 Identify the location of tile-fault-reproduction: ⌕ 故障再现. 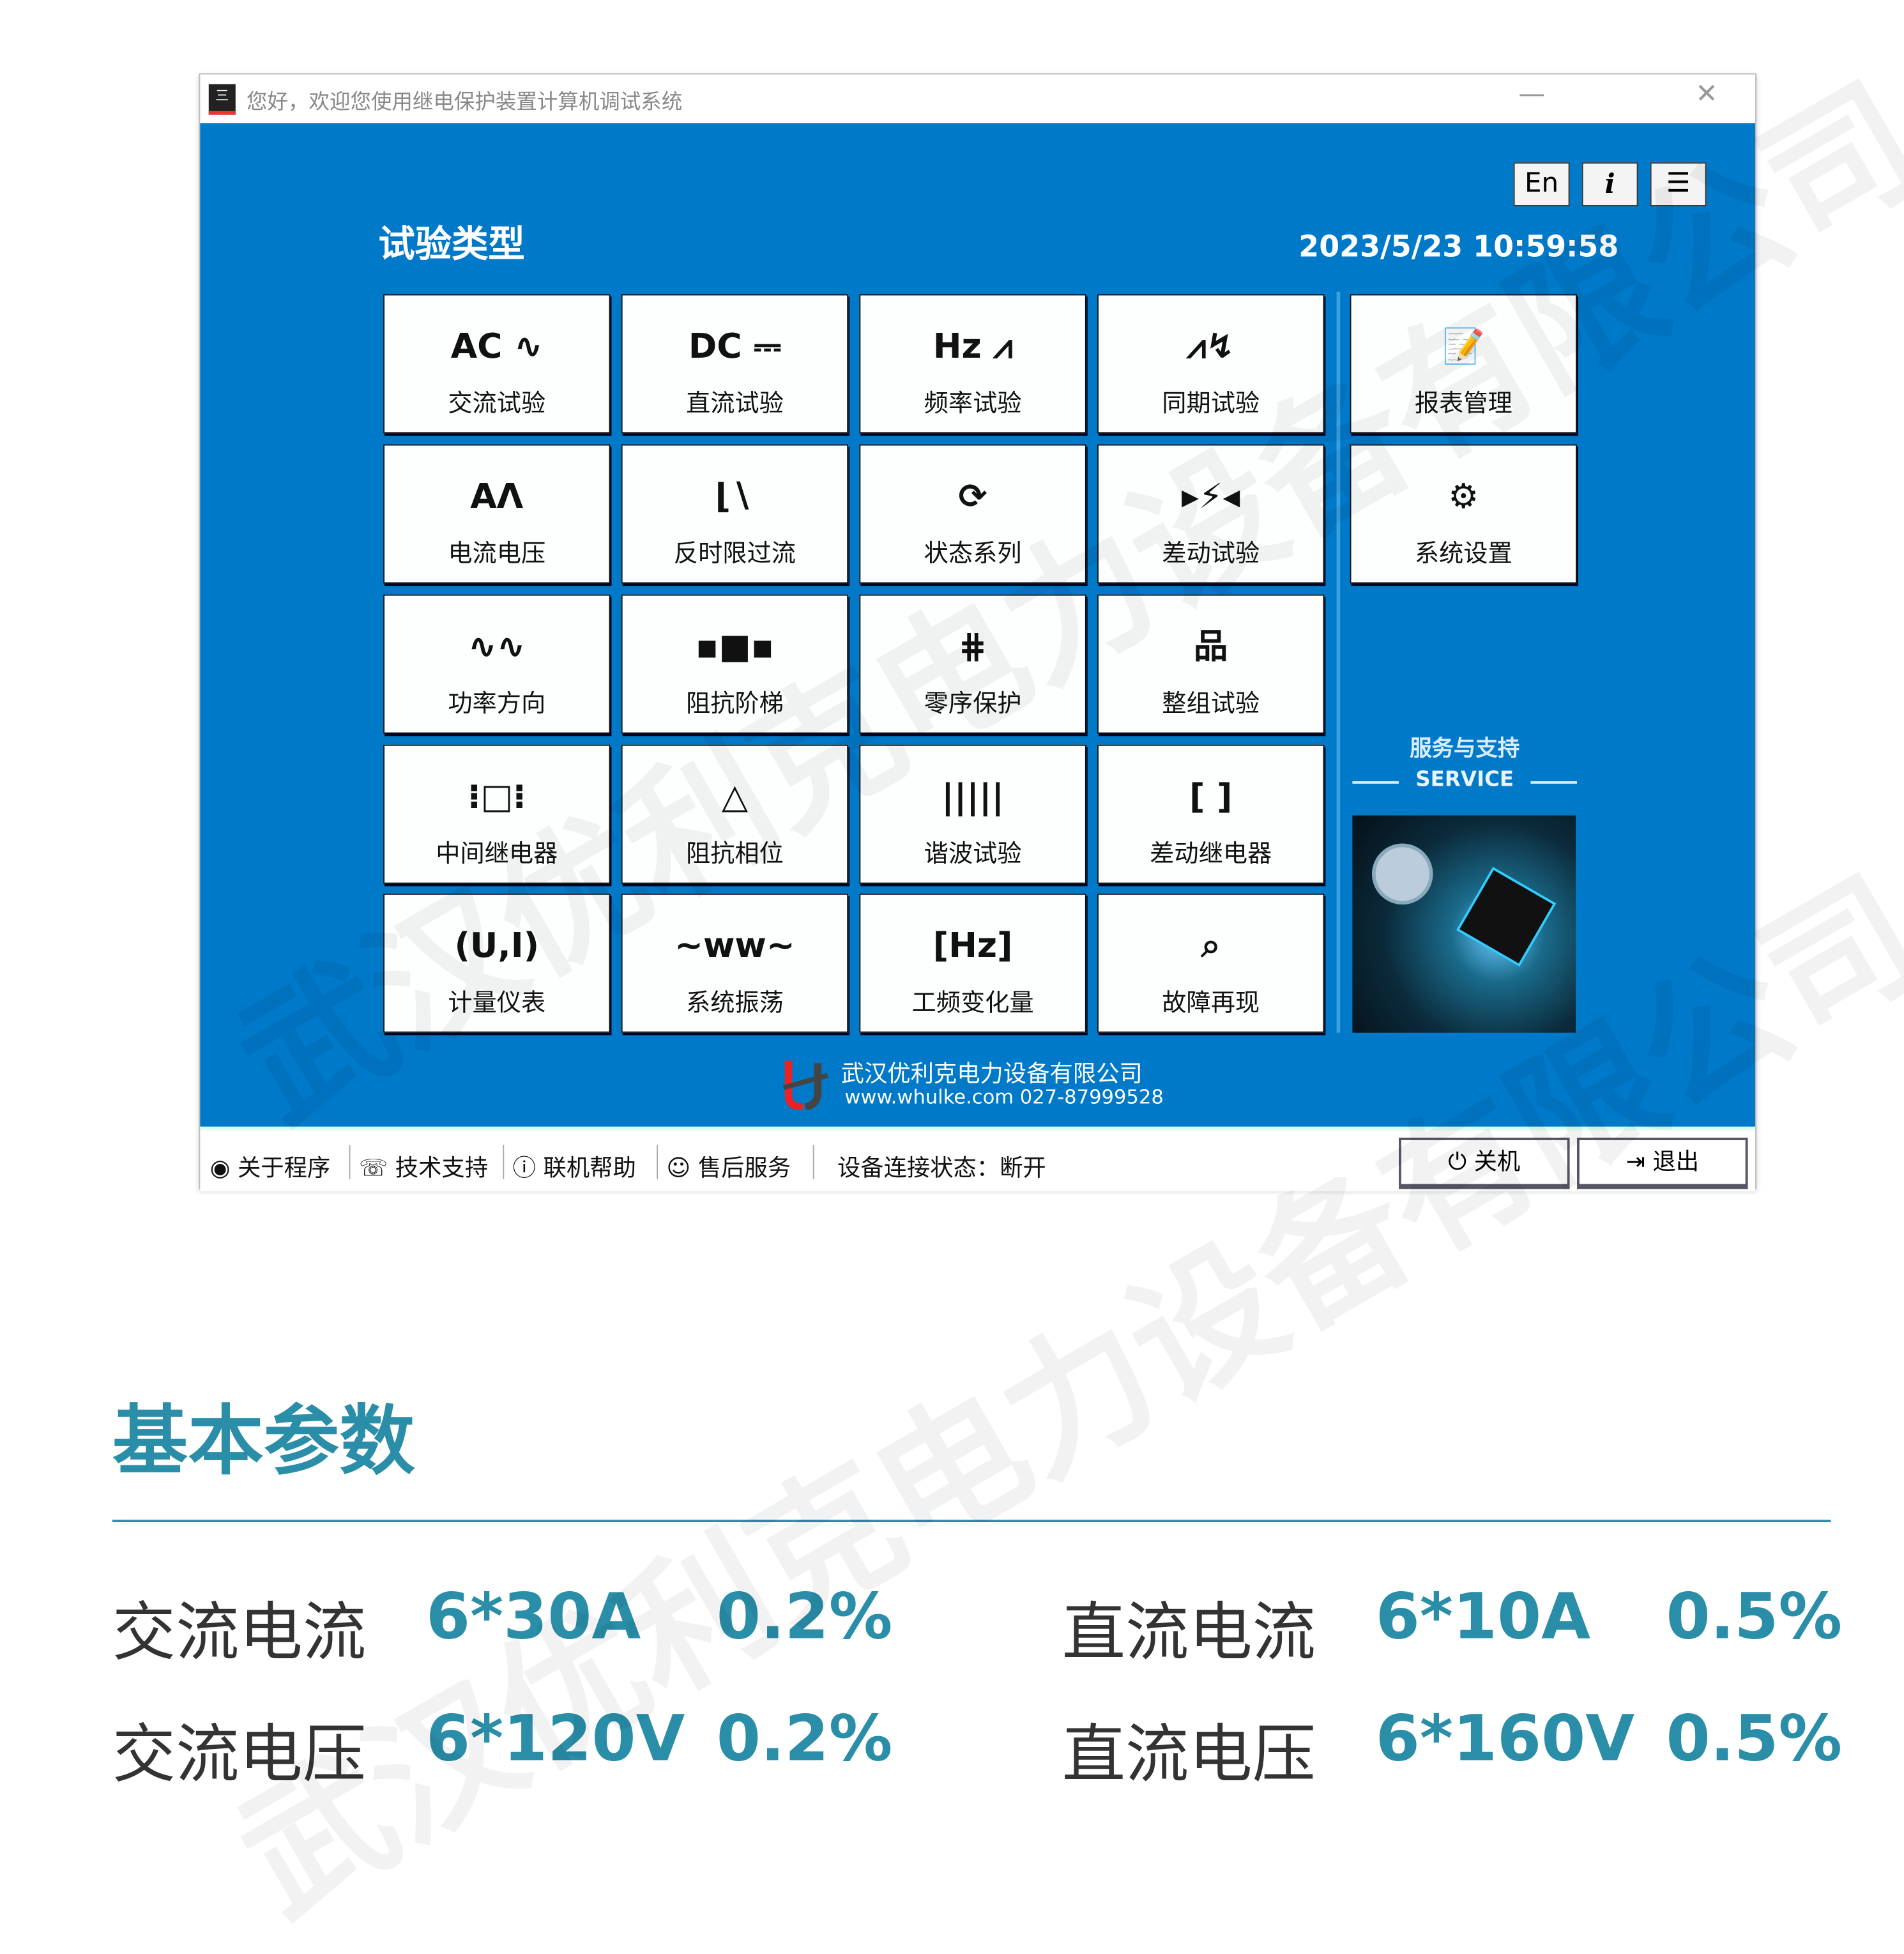
(1211, 963).